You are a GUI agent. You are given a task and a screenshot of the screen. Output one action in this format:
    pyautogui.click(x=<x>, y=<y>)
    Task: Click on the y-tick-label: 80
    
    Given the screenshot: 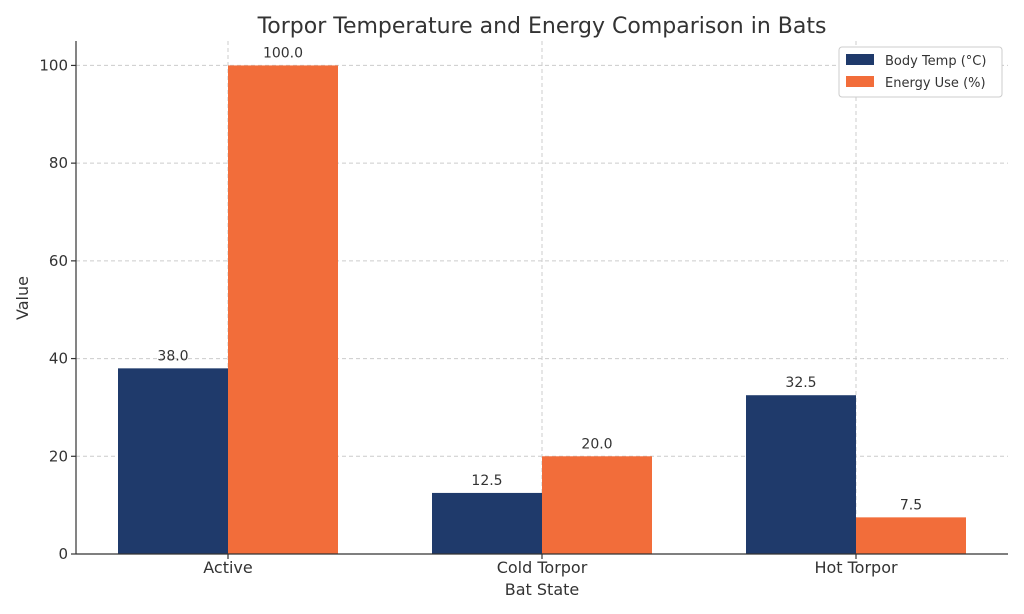 What is the action you would take?
    pyautogui.click(x=58, y=163)
    